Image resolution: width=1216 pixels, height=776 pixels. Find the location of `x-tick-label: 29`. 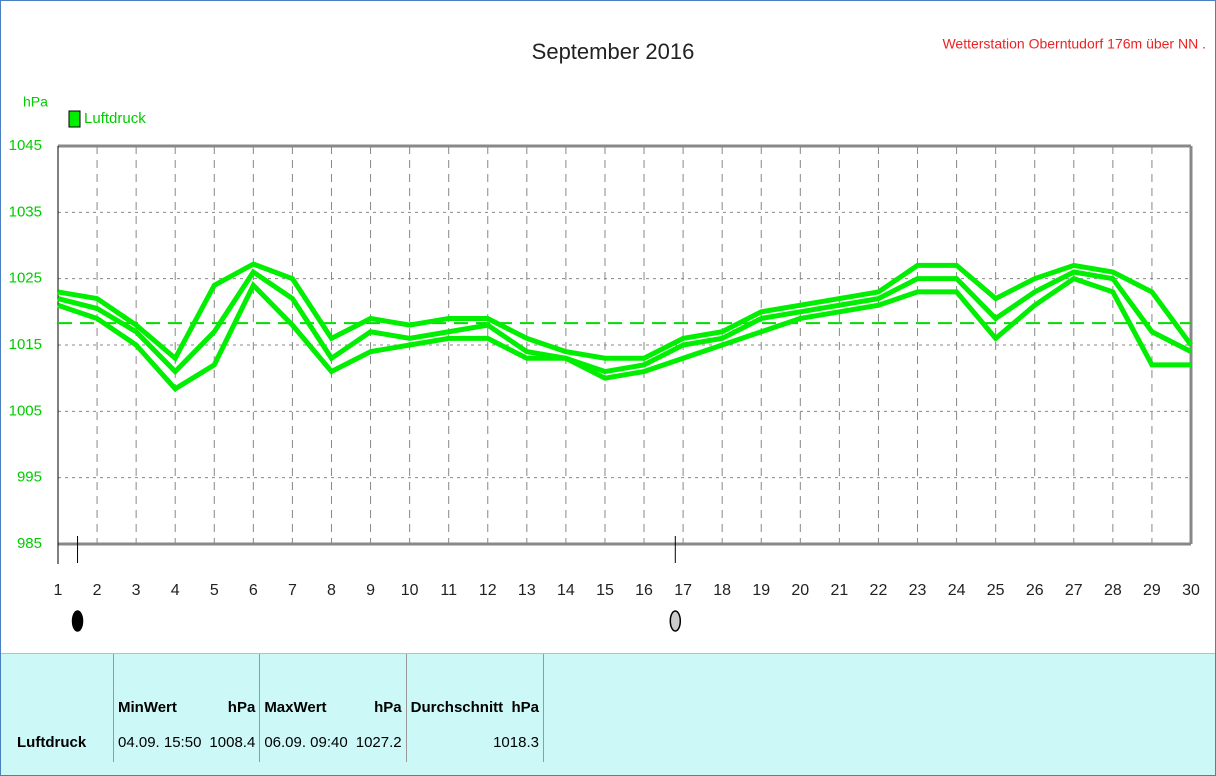

x-tick-label: 29 is located at coordinates (1152, 590).